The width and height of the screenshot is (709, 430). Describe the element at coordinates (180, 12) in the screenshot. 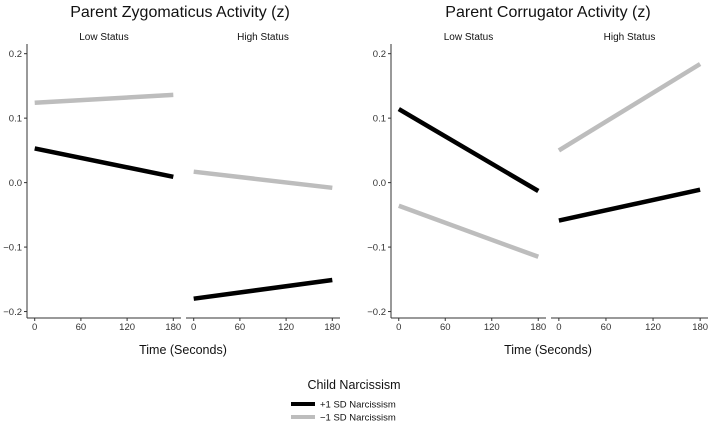

I see `chart-title: Parent Zygomaticus Activity (z)` at that location.